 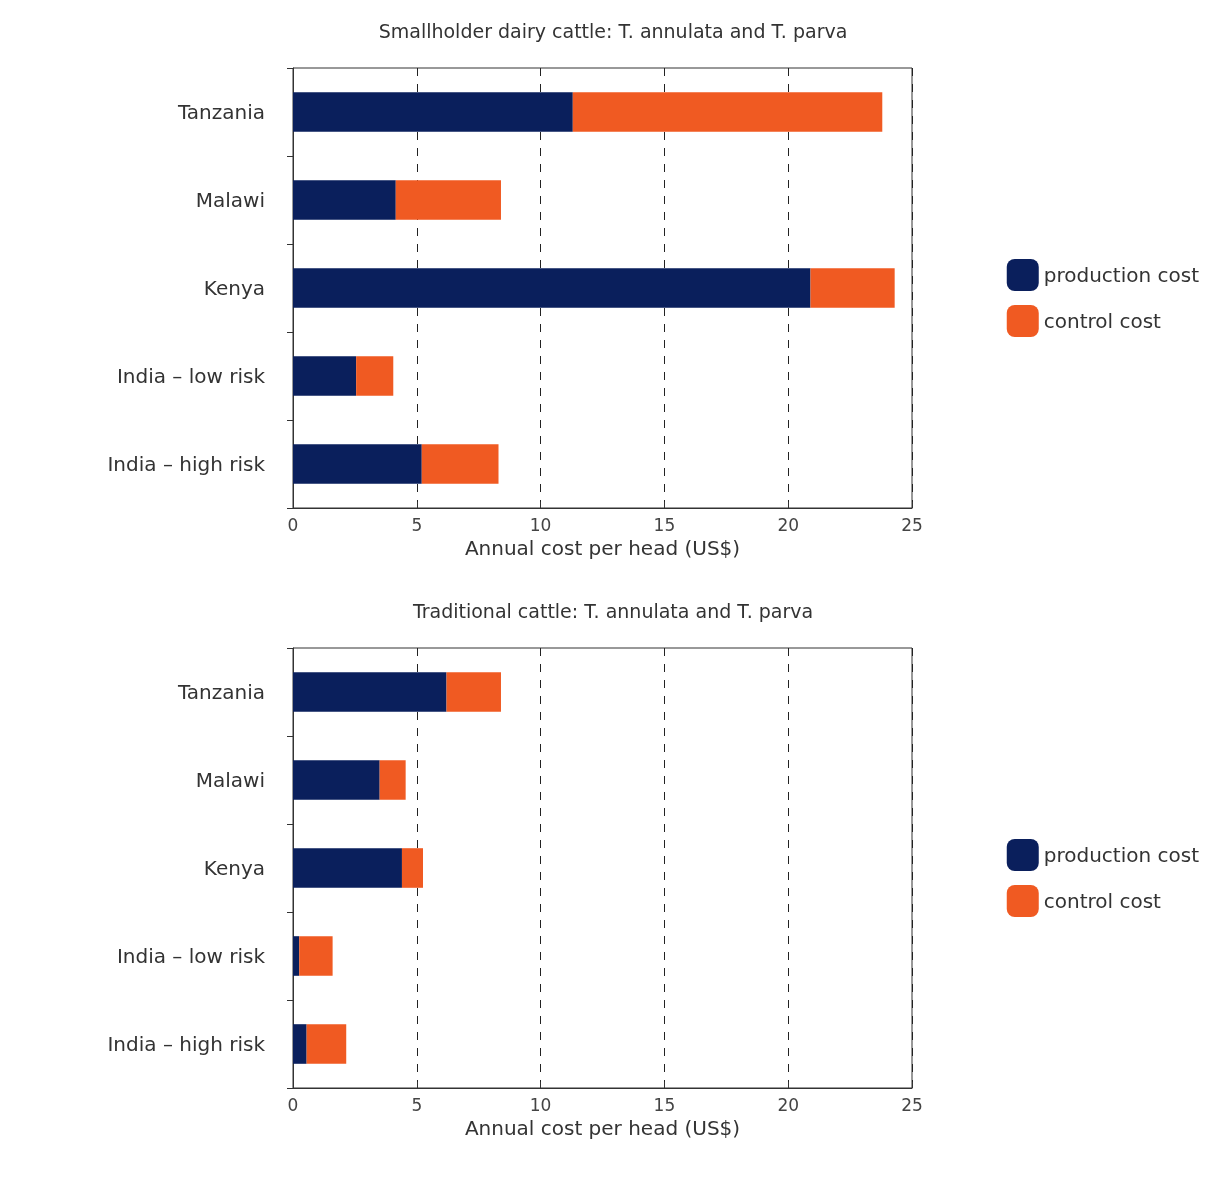 What do you see at coordinates (613, 30) in the screenshot?
I see `chart-title: Smallholder dairy cattle: T. annulata and T. parva` at bounding box center [613, 30].